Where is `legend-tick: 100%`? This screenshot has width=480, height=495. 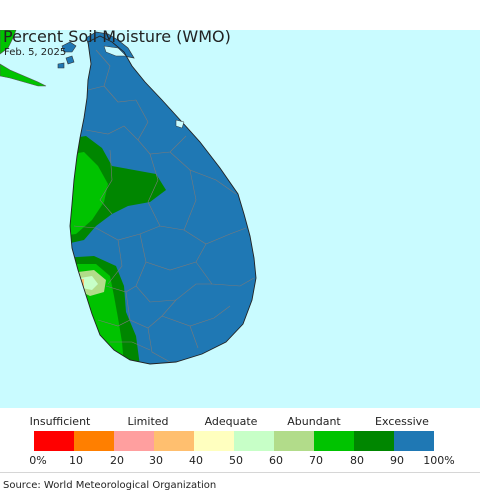 legend-tick: 100% is located at coordinates (439, 460).